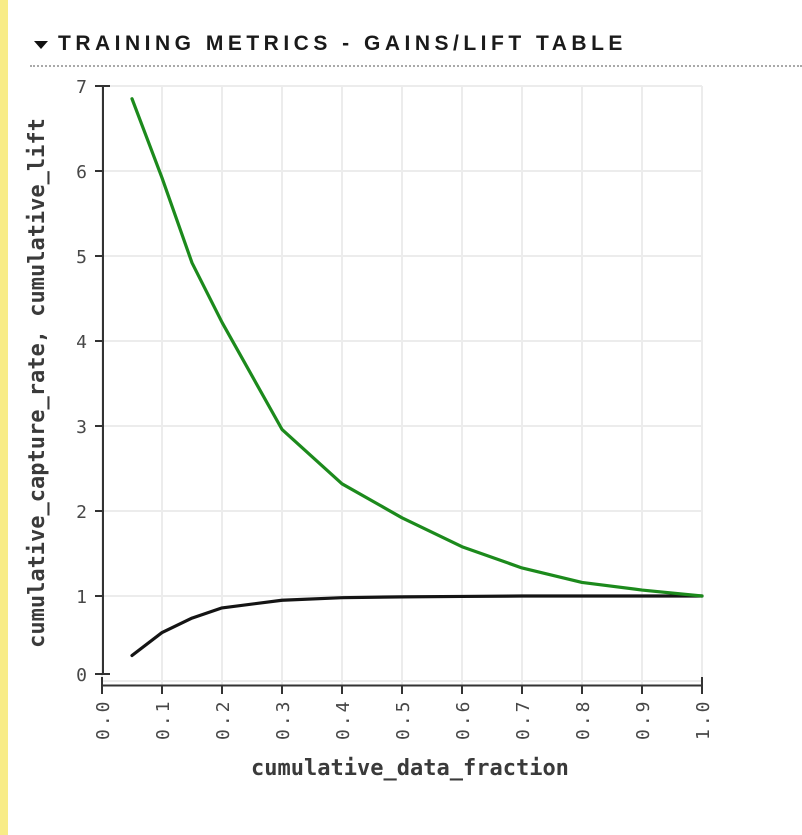 The height and width of the screenshot is (835, 802). Describe the element at coordinates (223, 719) in the screenshot. I see `x-tick-label: 0.2` at that location.